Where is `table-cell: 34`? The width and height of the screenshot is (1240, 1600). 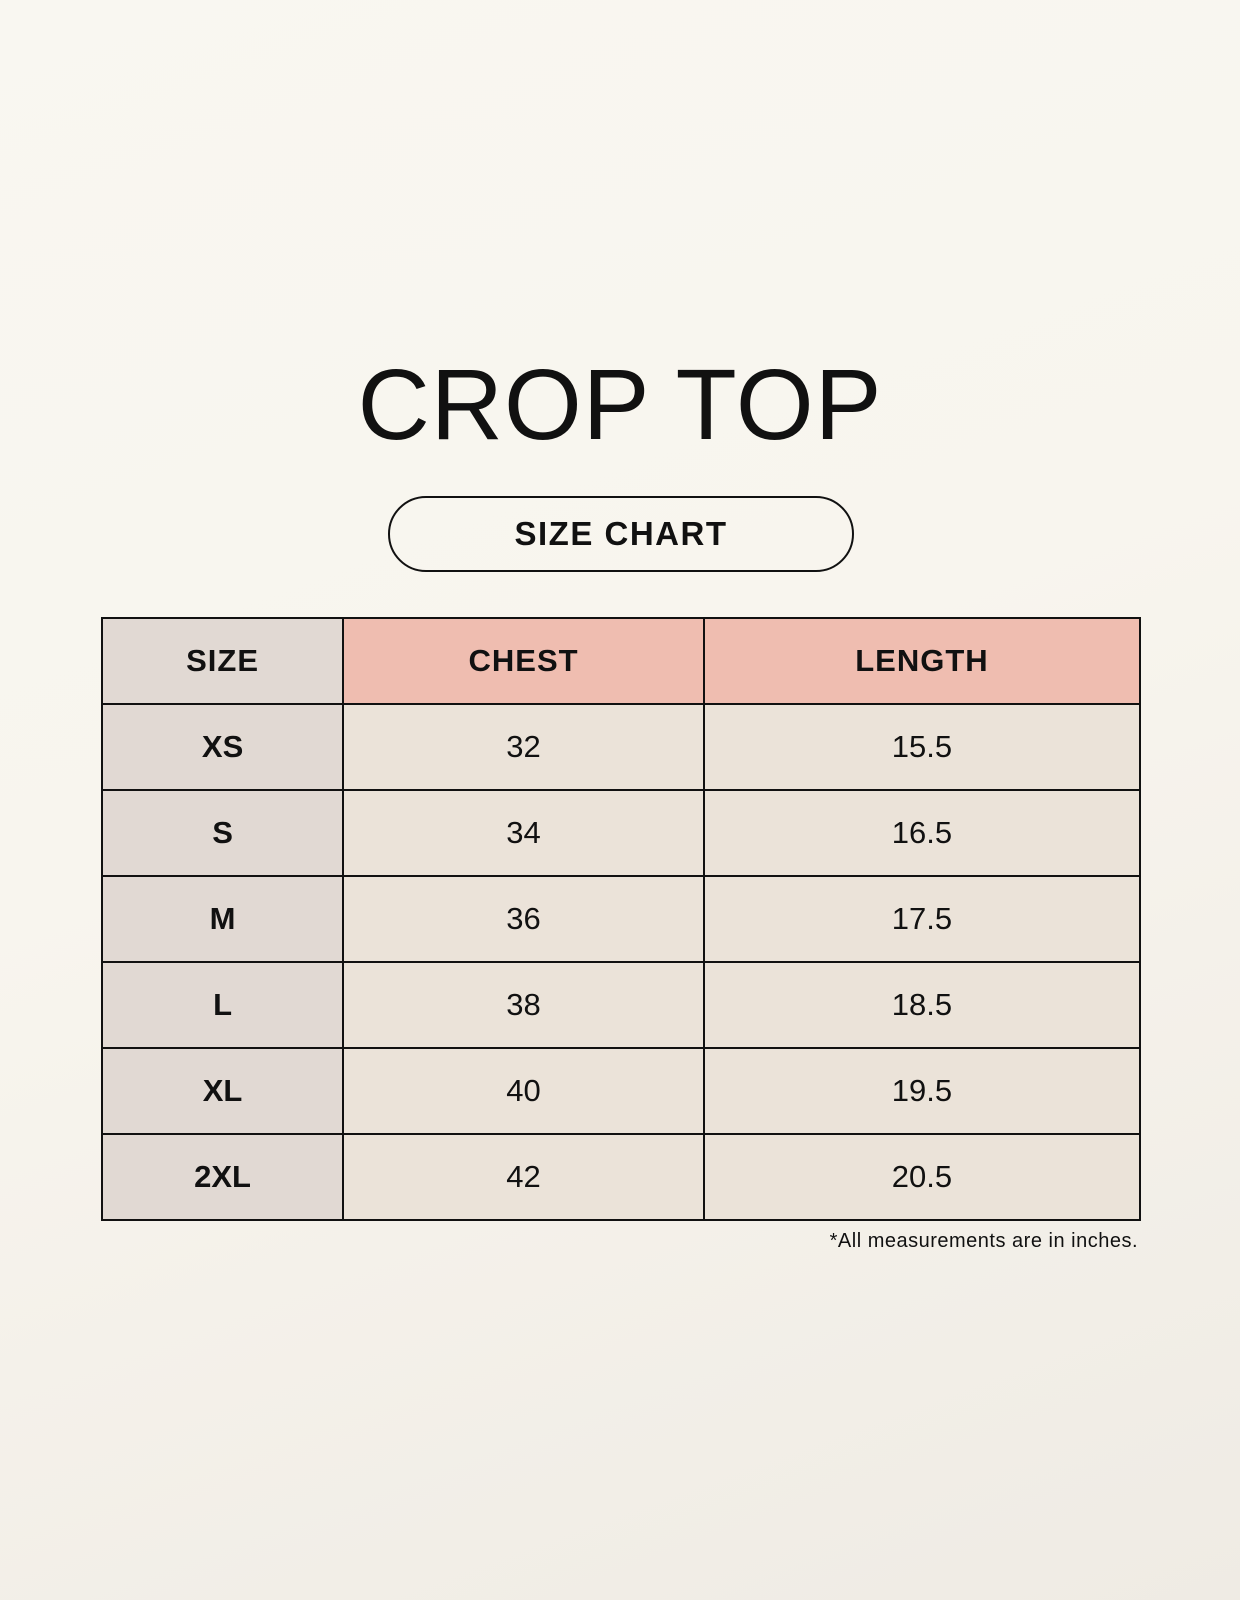
table-cell: 34 is located at coordinates (523, 833).